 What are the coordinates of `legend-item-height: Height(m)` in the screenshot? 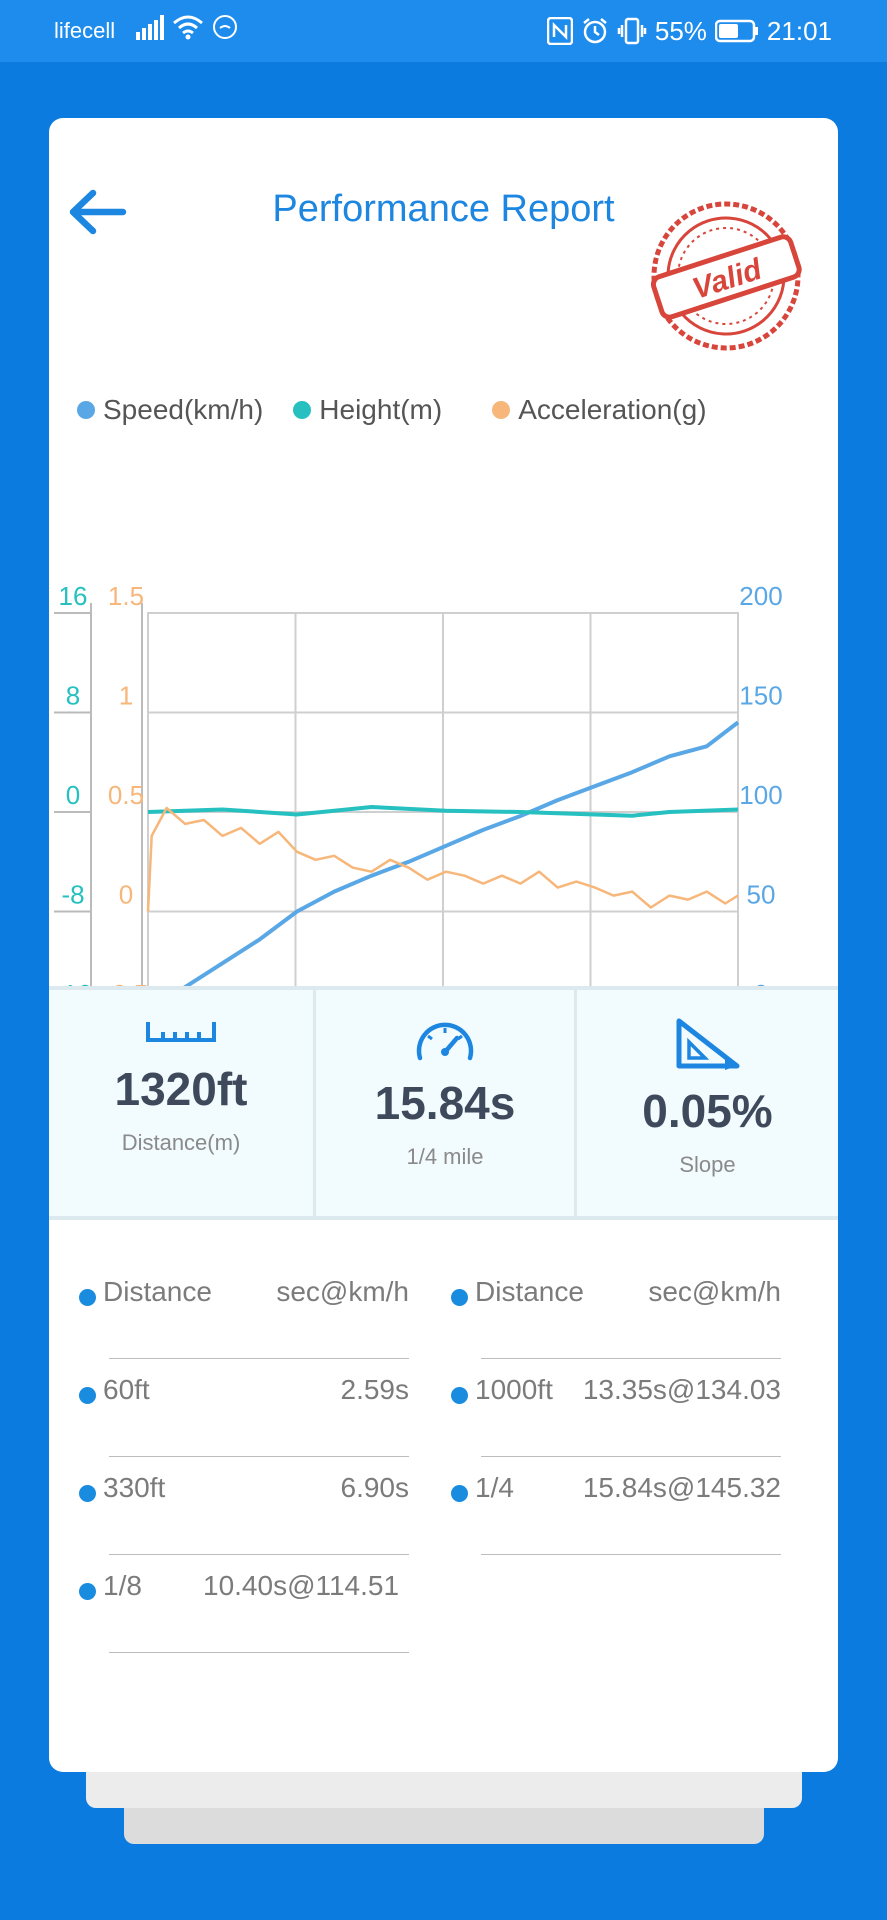 It's located at (367, 410).